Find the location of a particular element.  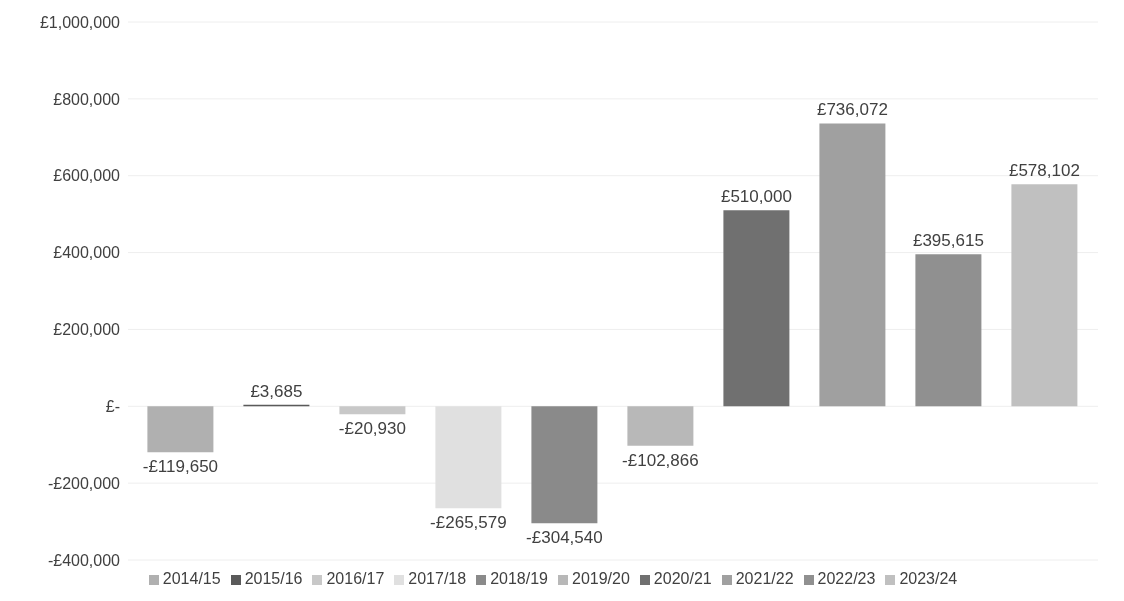

legend-label: 2014/15 is located at coordinates (191, 578).